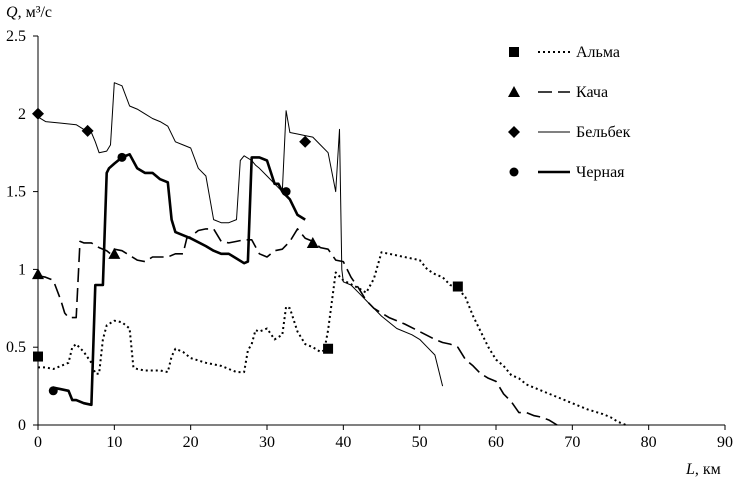 The width and height of the screenshot is (736, 480). Describe the element at coordinates (267, 442) in the screenshot. I see `x-tick-label: 30` at that location.